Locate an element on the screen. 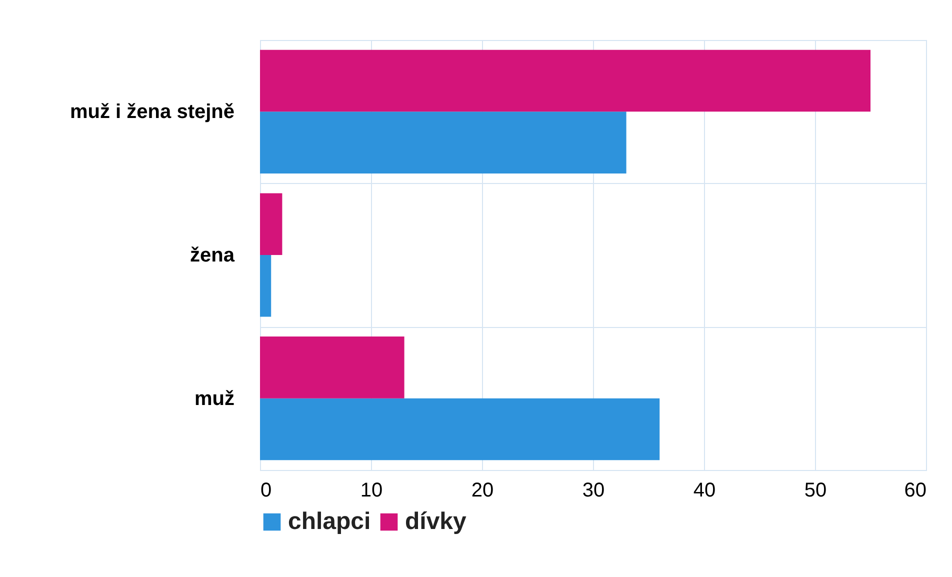 Image resolution: width=952 pixels, height=577 pixels. x-tick-label: 60 is located at coordinates (915, 491).